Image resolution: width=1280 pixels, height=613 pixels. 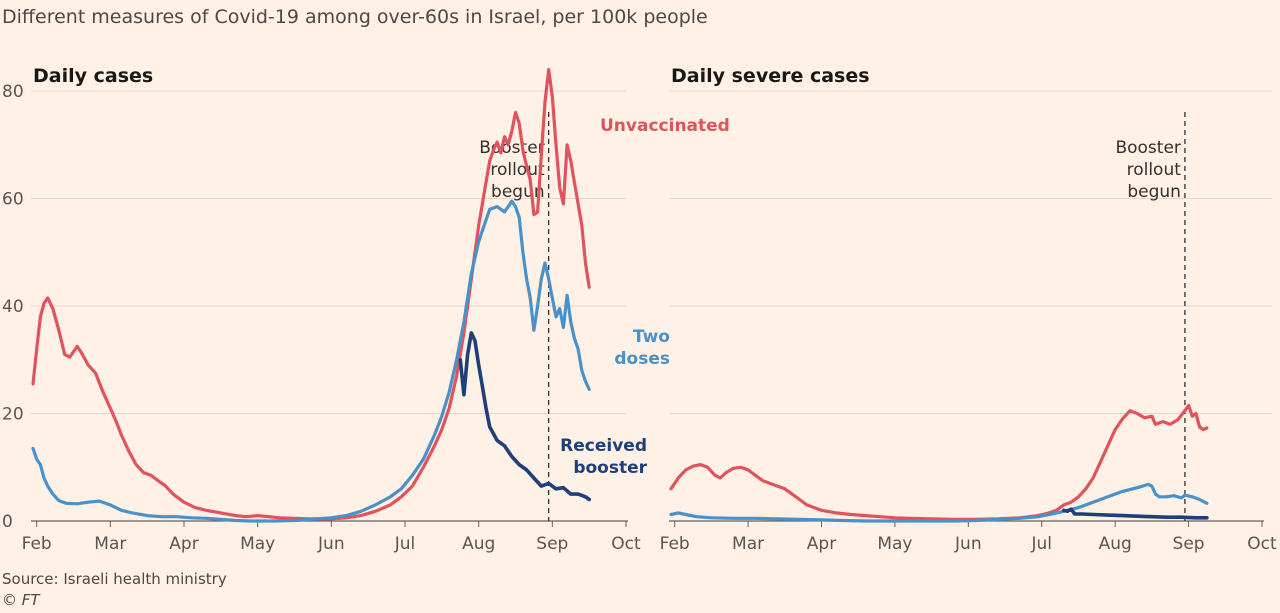 I want to click on y-tick-label: 0, so click(x=7, y=522).